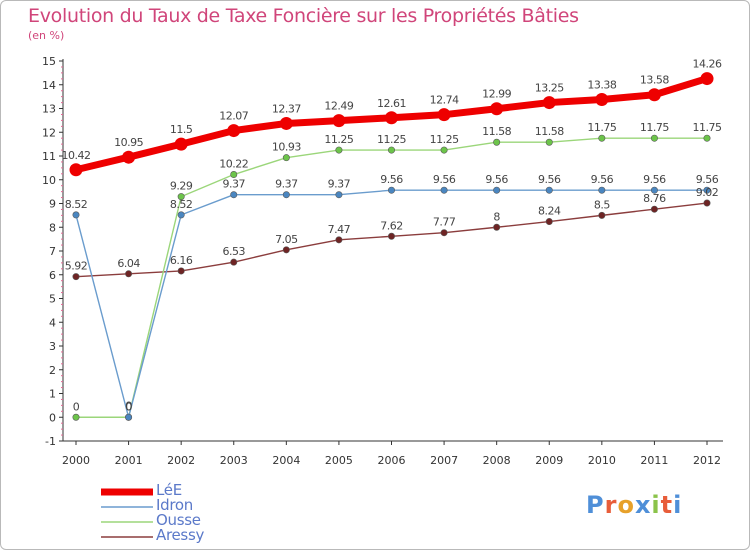 The width and height of the screenshot is (750, 550). What do you see at coordinates (707, 64) in the screenshot?
I see `data-label: 14.26` at bounding box center [707, 64].